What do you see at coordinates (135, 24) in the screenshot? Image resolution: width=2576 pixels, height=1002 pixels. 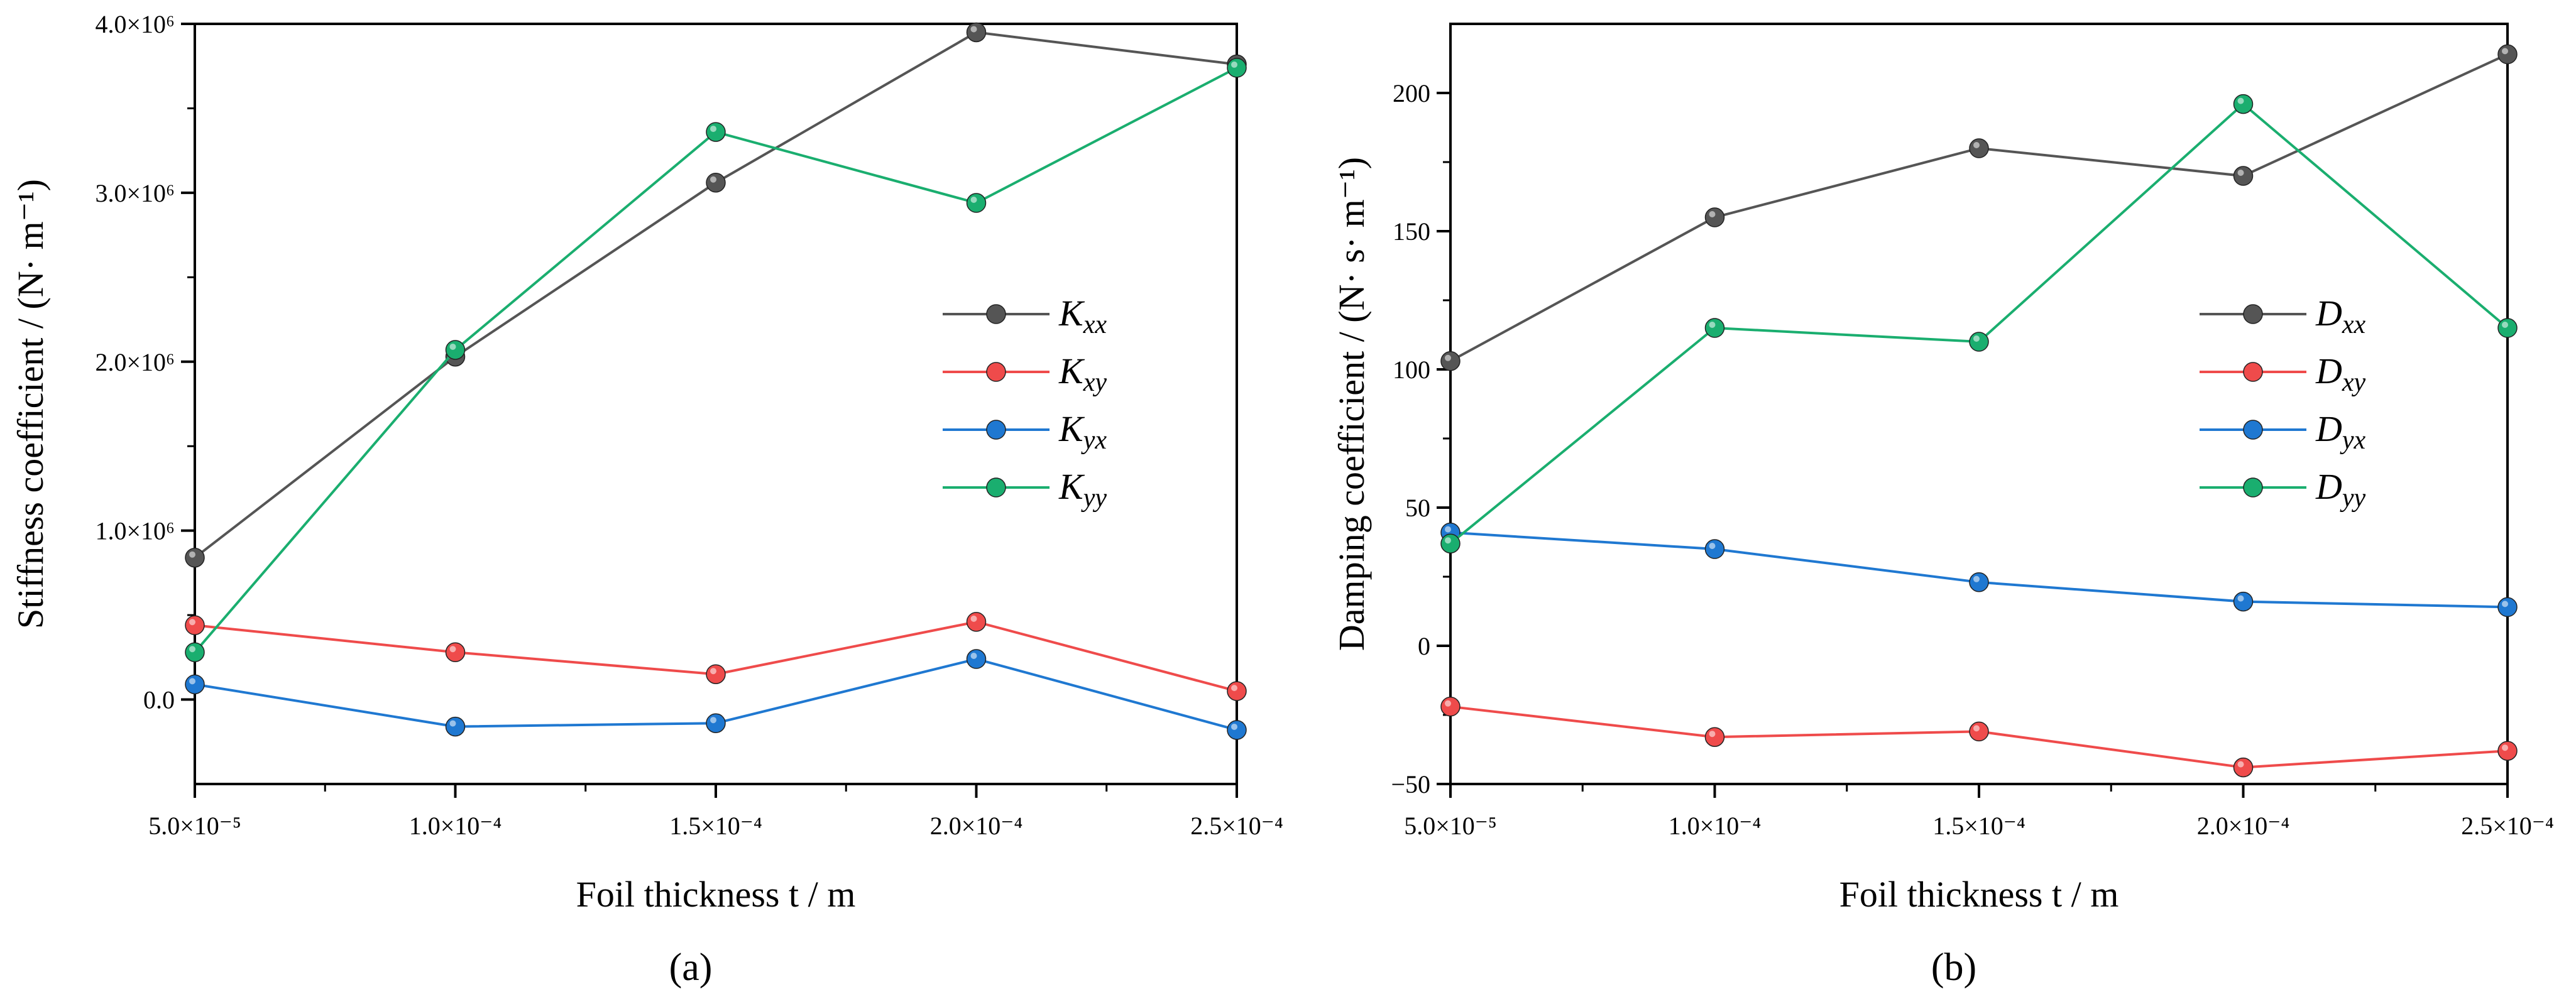 I see `y-tick-label: 4.0×10⁶` at bounding box center [135, 24].